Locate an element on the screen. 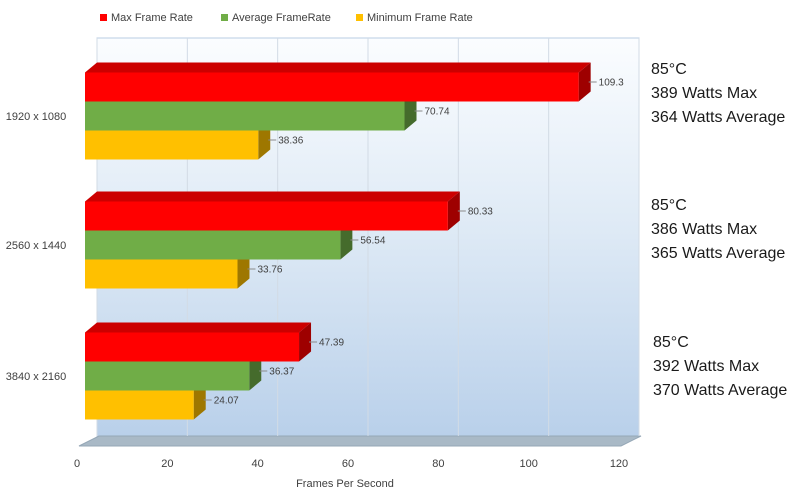 Image resolution: width=800 pixels, height=492 pixels. x-tick-label: 40 is located at coordinates (258, 464).